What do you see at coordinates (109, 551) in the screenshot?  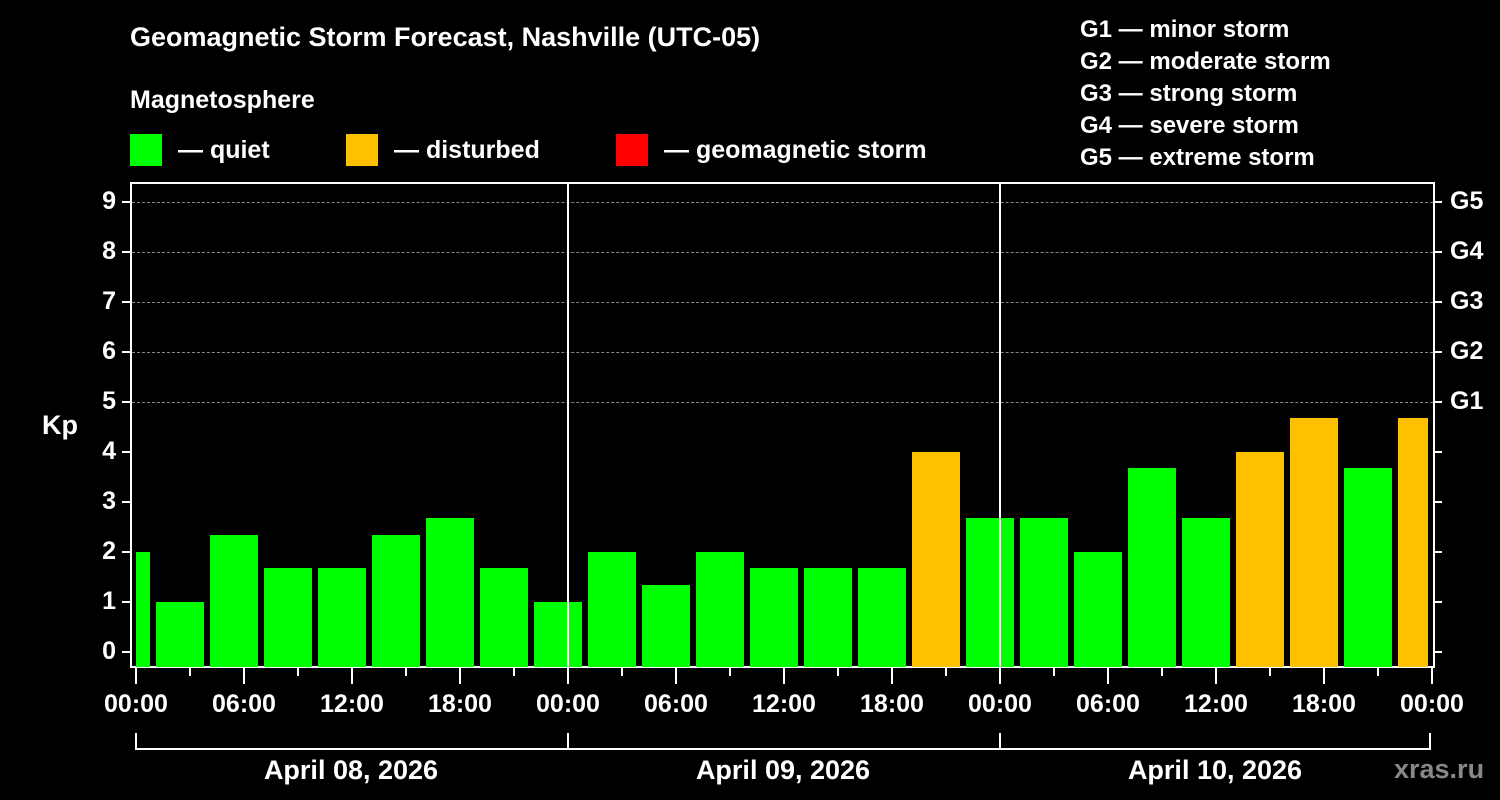 I see `y-tick-label: 2` at bounding box center [109, 551].